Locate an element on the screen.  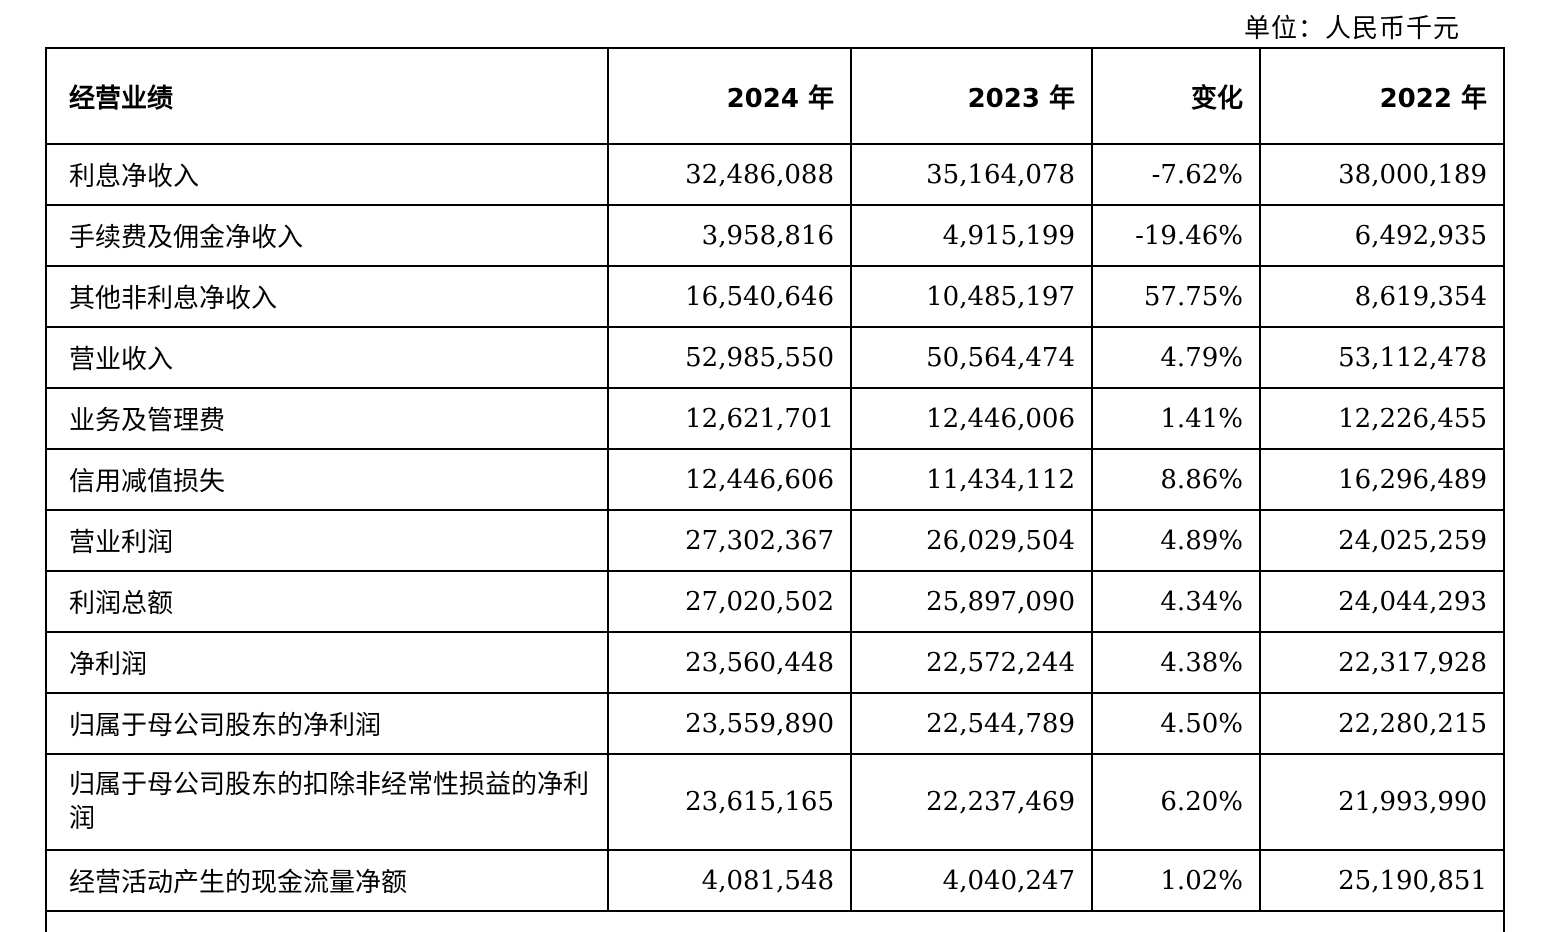
value-change: 8.86% is located at coordinates (1176, 479).